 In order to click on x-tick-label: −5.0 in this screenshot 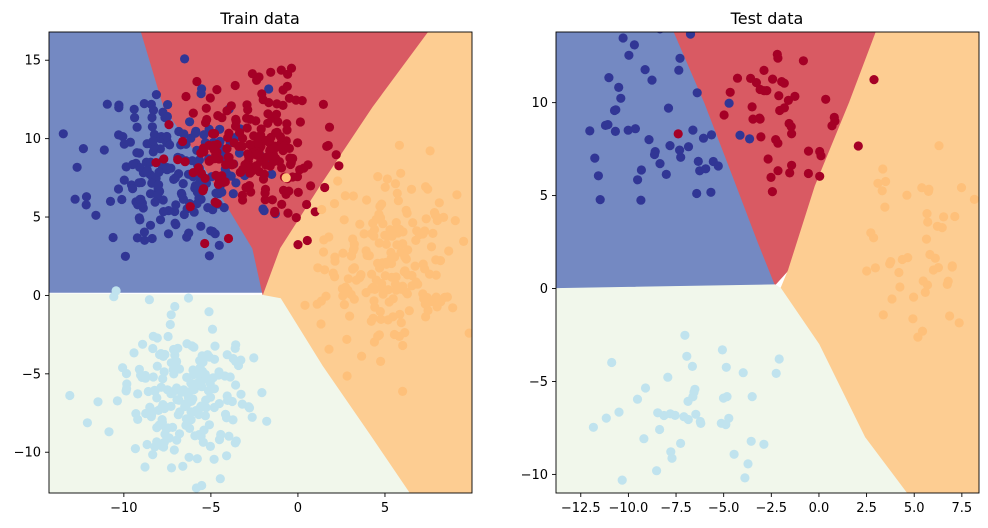, I will do `click(724, 508)`.